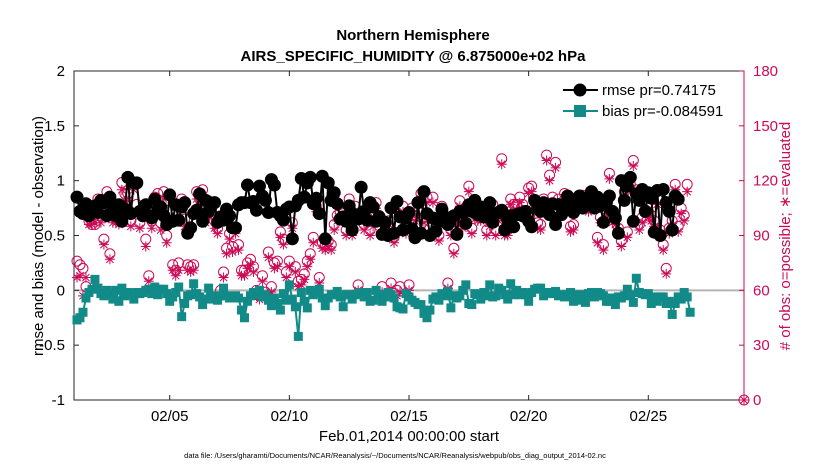 This screenshot has width=830, height=470. I want to click on y-tick-label: 0.5, so click(54, 236).